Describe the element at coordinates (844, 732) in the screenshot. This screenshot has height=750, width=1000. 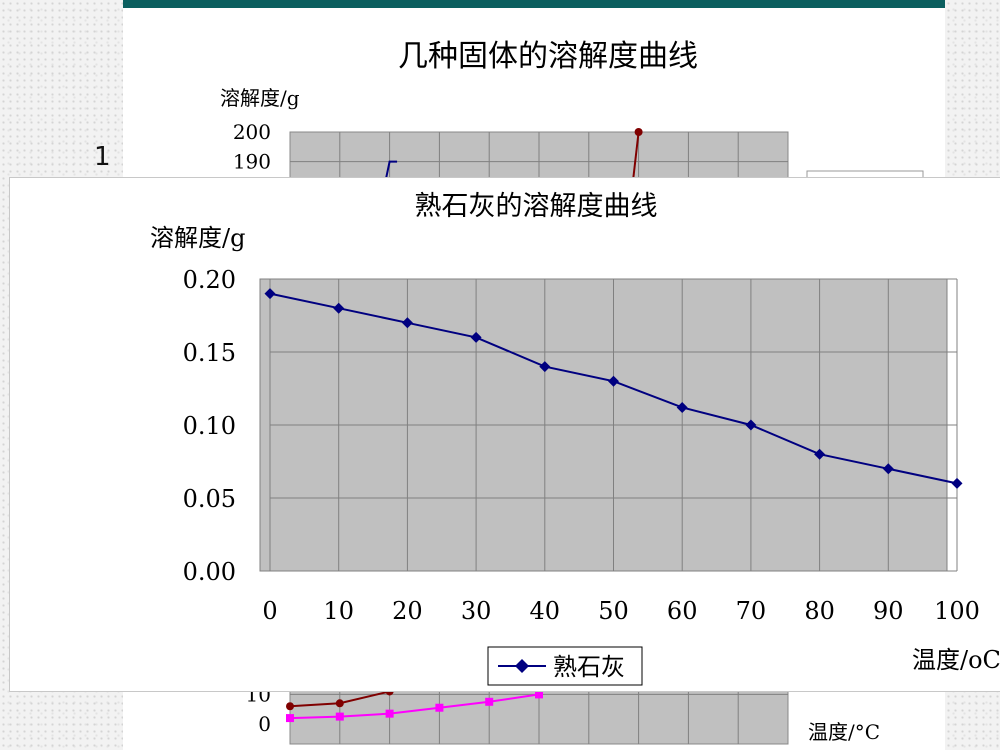
I see `back-chart-xlabel: 温度/°C` at that location.